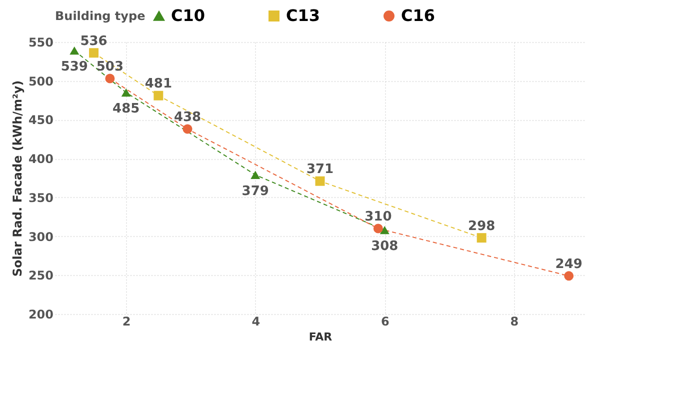 The width and height of the screenshot is (680, 410). What do you see at coordinates (384, 246) in the screenshot?
I see `data-label: 308` at bounding box center [384, 246].